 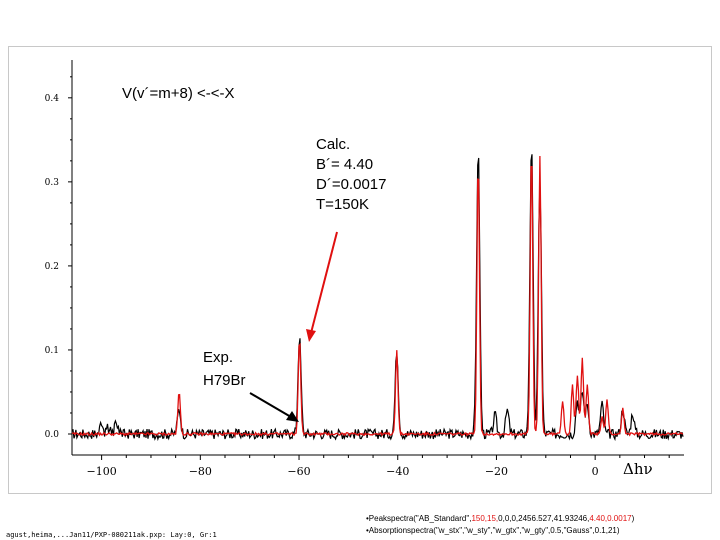 I want to click on calc-label-line-4: T=150K, so click(x=342, y=204).